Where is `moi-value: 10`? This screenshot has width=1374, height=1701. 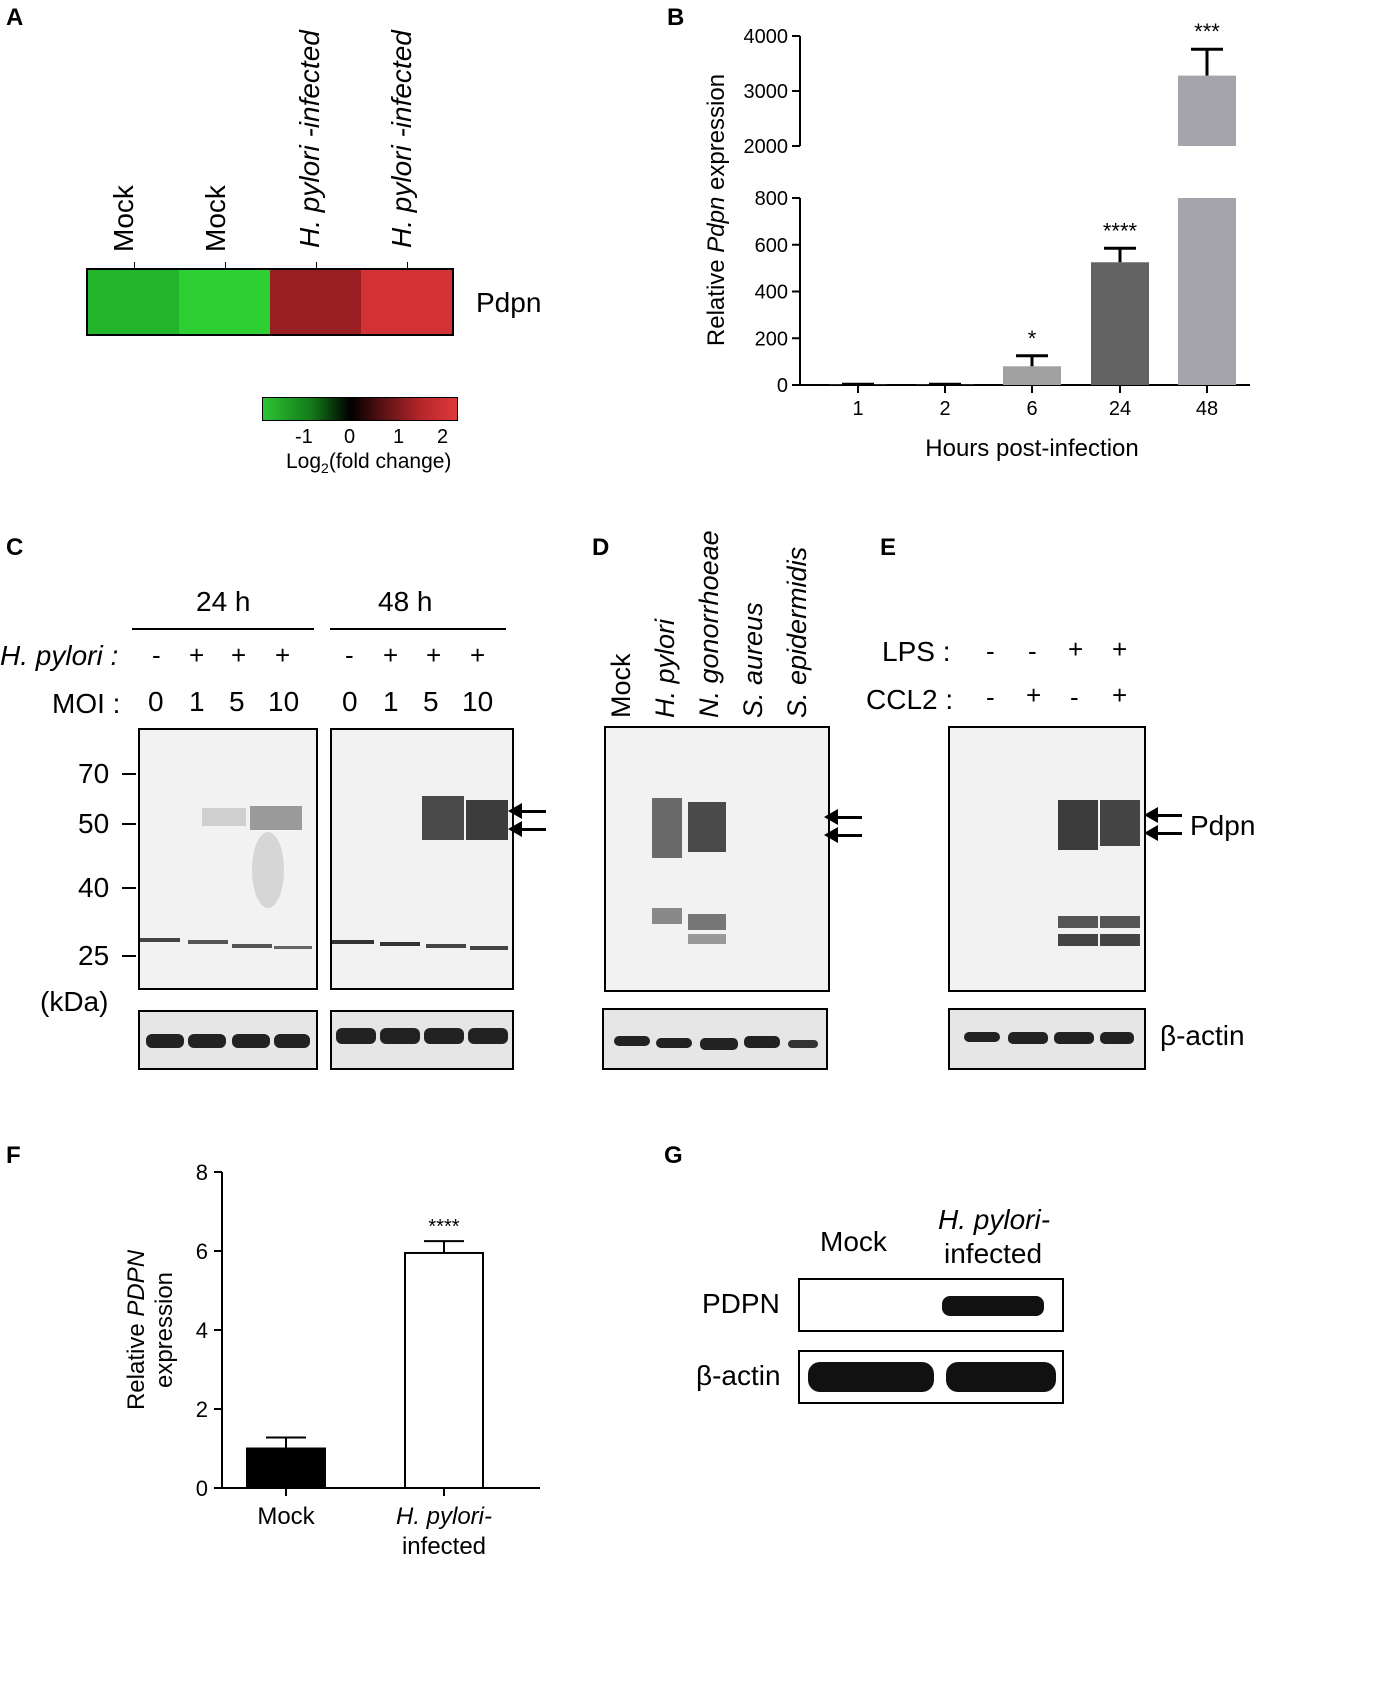
moi-value: 10 is located at coordinates (284, 701).